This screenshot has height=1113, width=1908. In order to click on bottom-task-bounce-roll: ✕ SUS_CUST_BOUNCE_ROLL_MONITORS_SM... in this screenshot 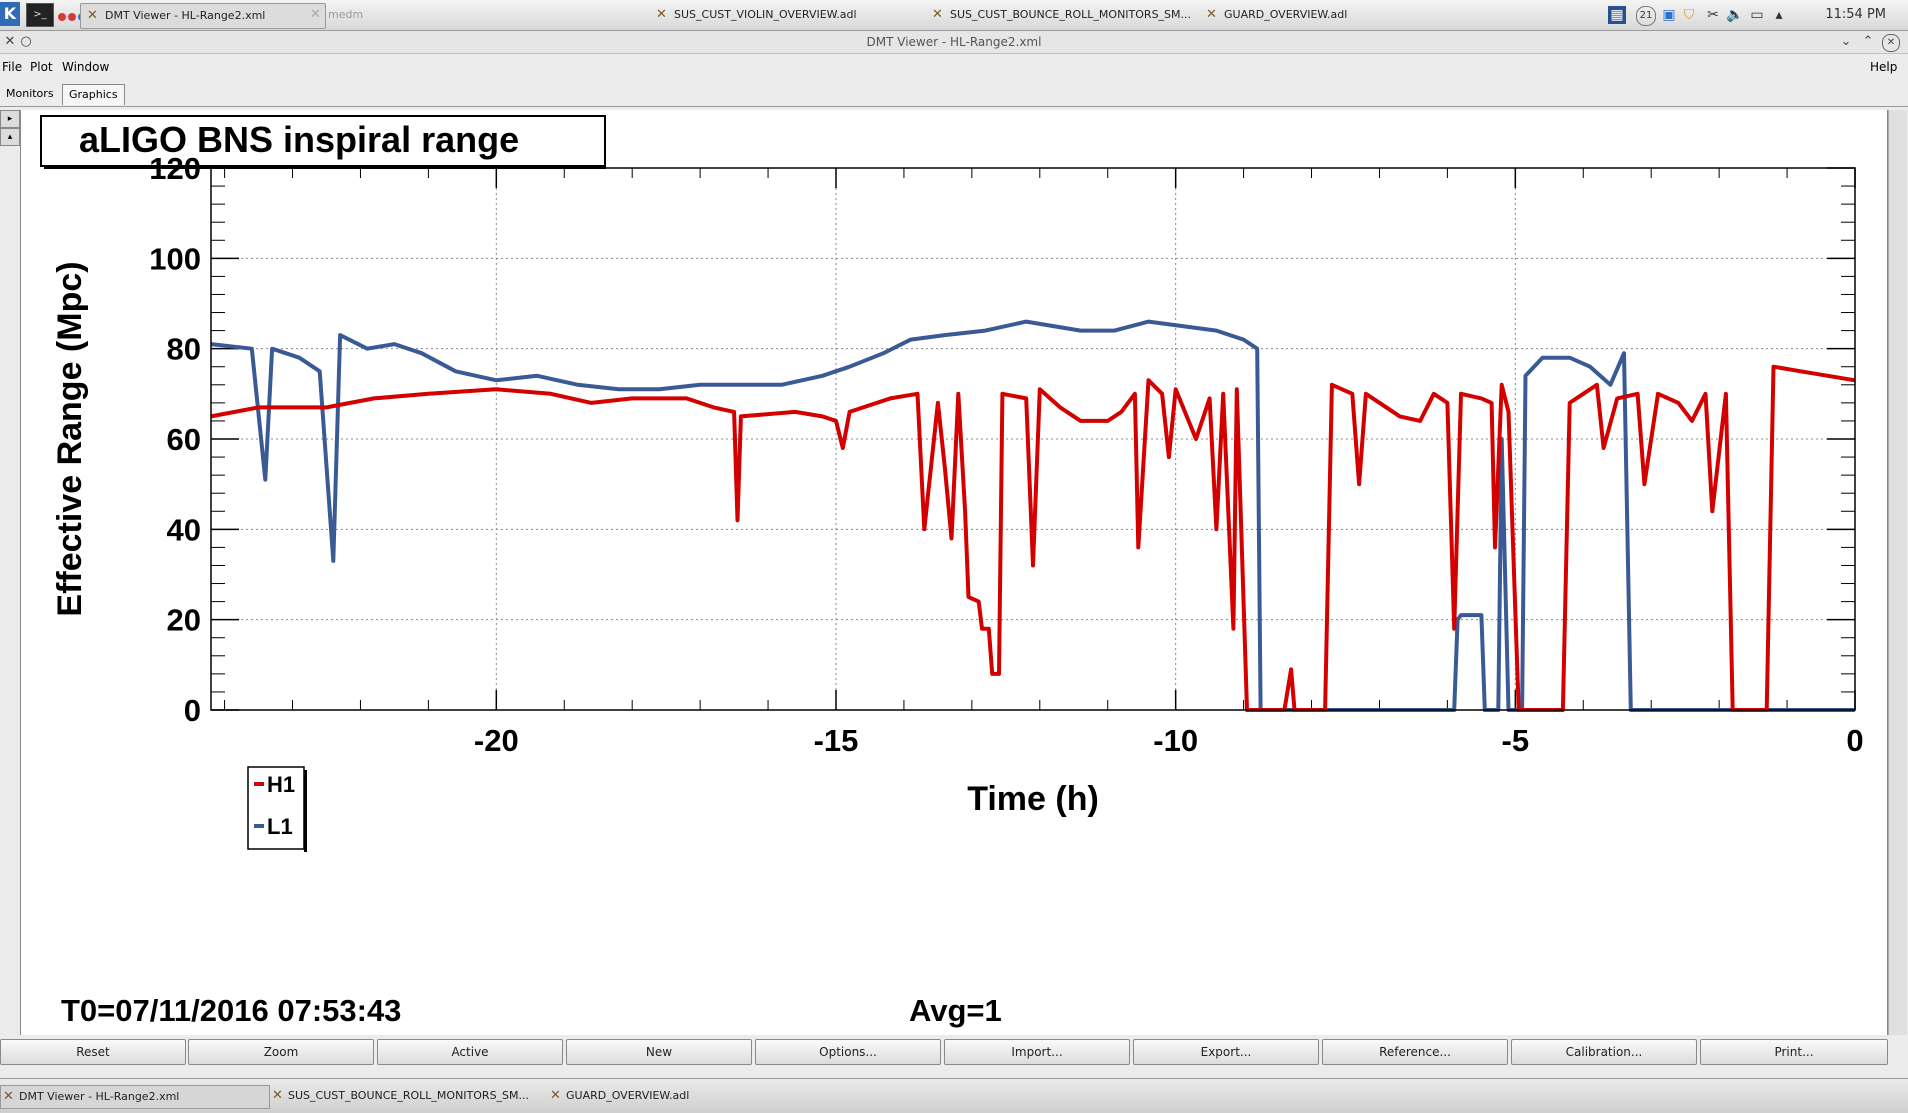, I will do `click(414, 1096)`.